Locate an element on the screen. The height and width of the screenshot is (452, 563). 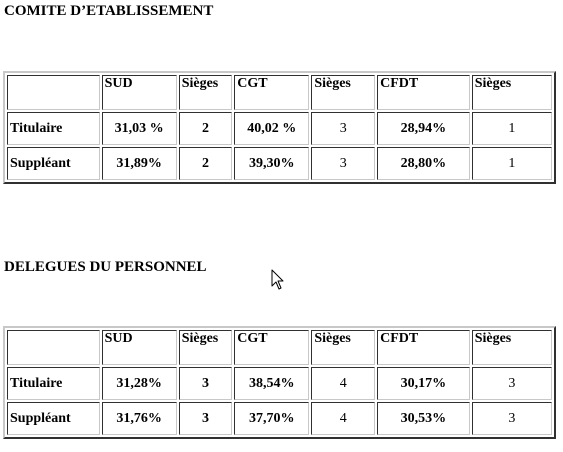
table-row: Suppléant 31,89% 2 39,30% 3 28,80% 1 is located at coordinates (279, 163).